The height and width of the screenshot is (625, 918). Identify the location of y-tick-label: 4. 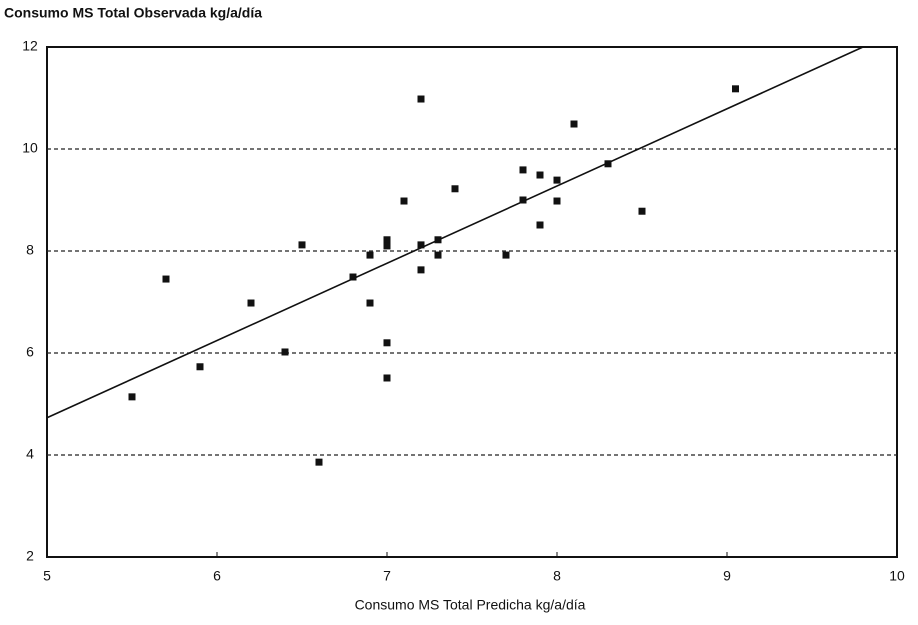
(30, 454).